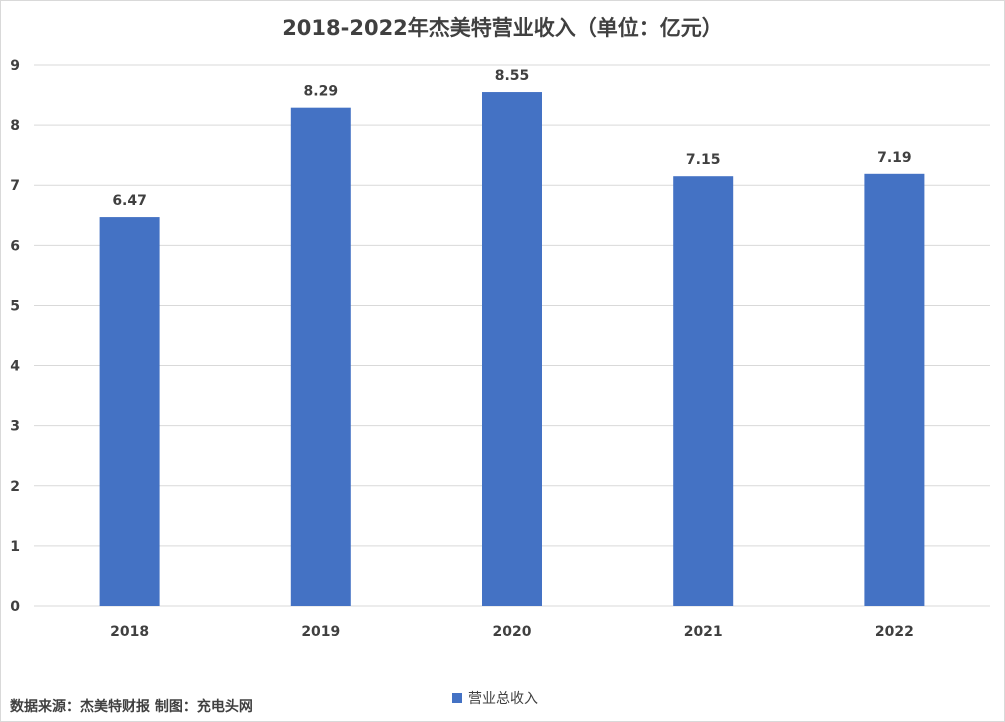  Describe the element at coordinates (457, 698) in the screenshot. I see `legend-swatch` at that location.